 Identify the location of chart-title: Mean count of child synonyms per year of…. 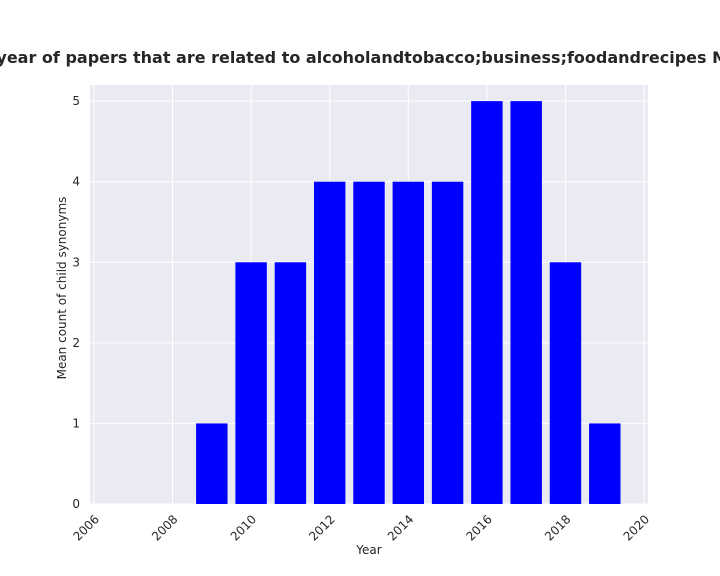
(360, 57).